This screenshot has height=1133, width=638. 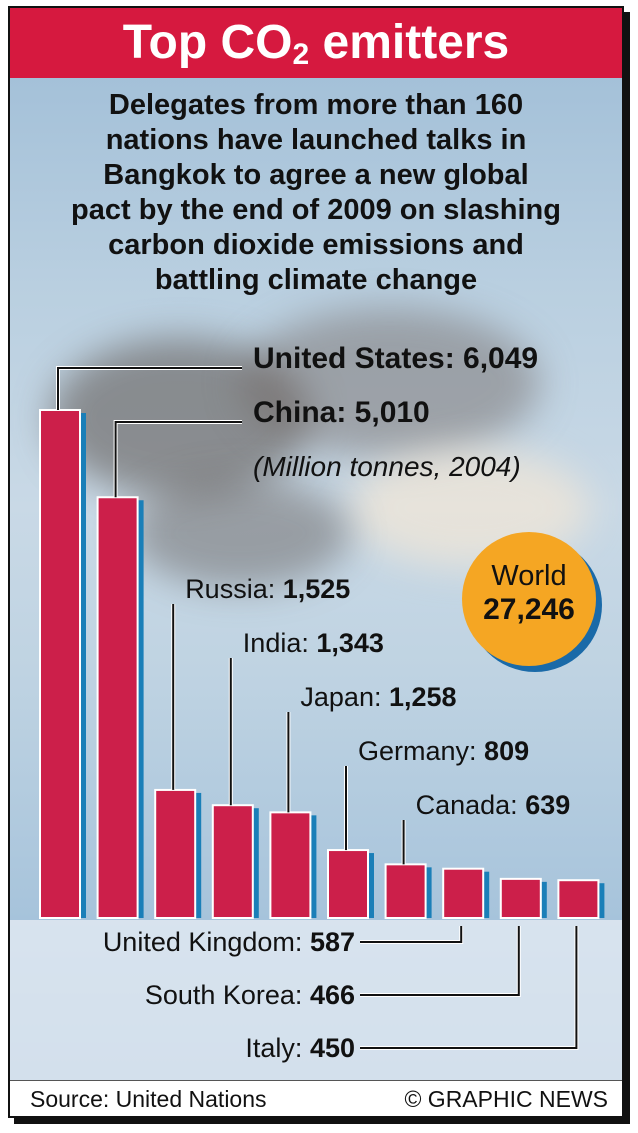 I want to click on data-label-japan: Japan: 1,258, so click(x=378, y=697).